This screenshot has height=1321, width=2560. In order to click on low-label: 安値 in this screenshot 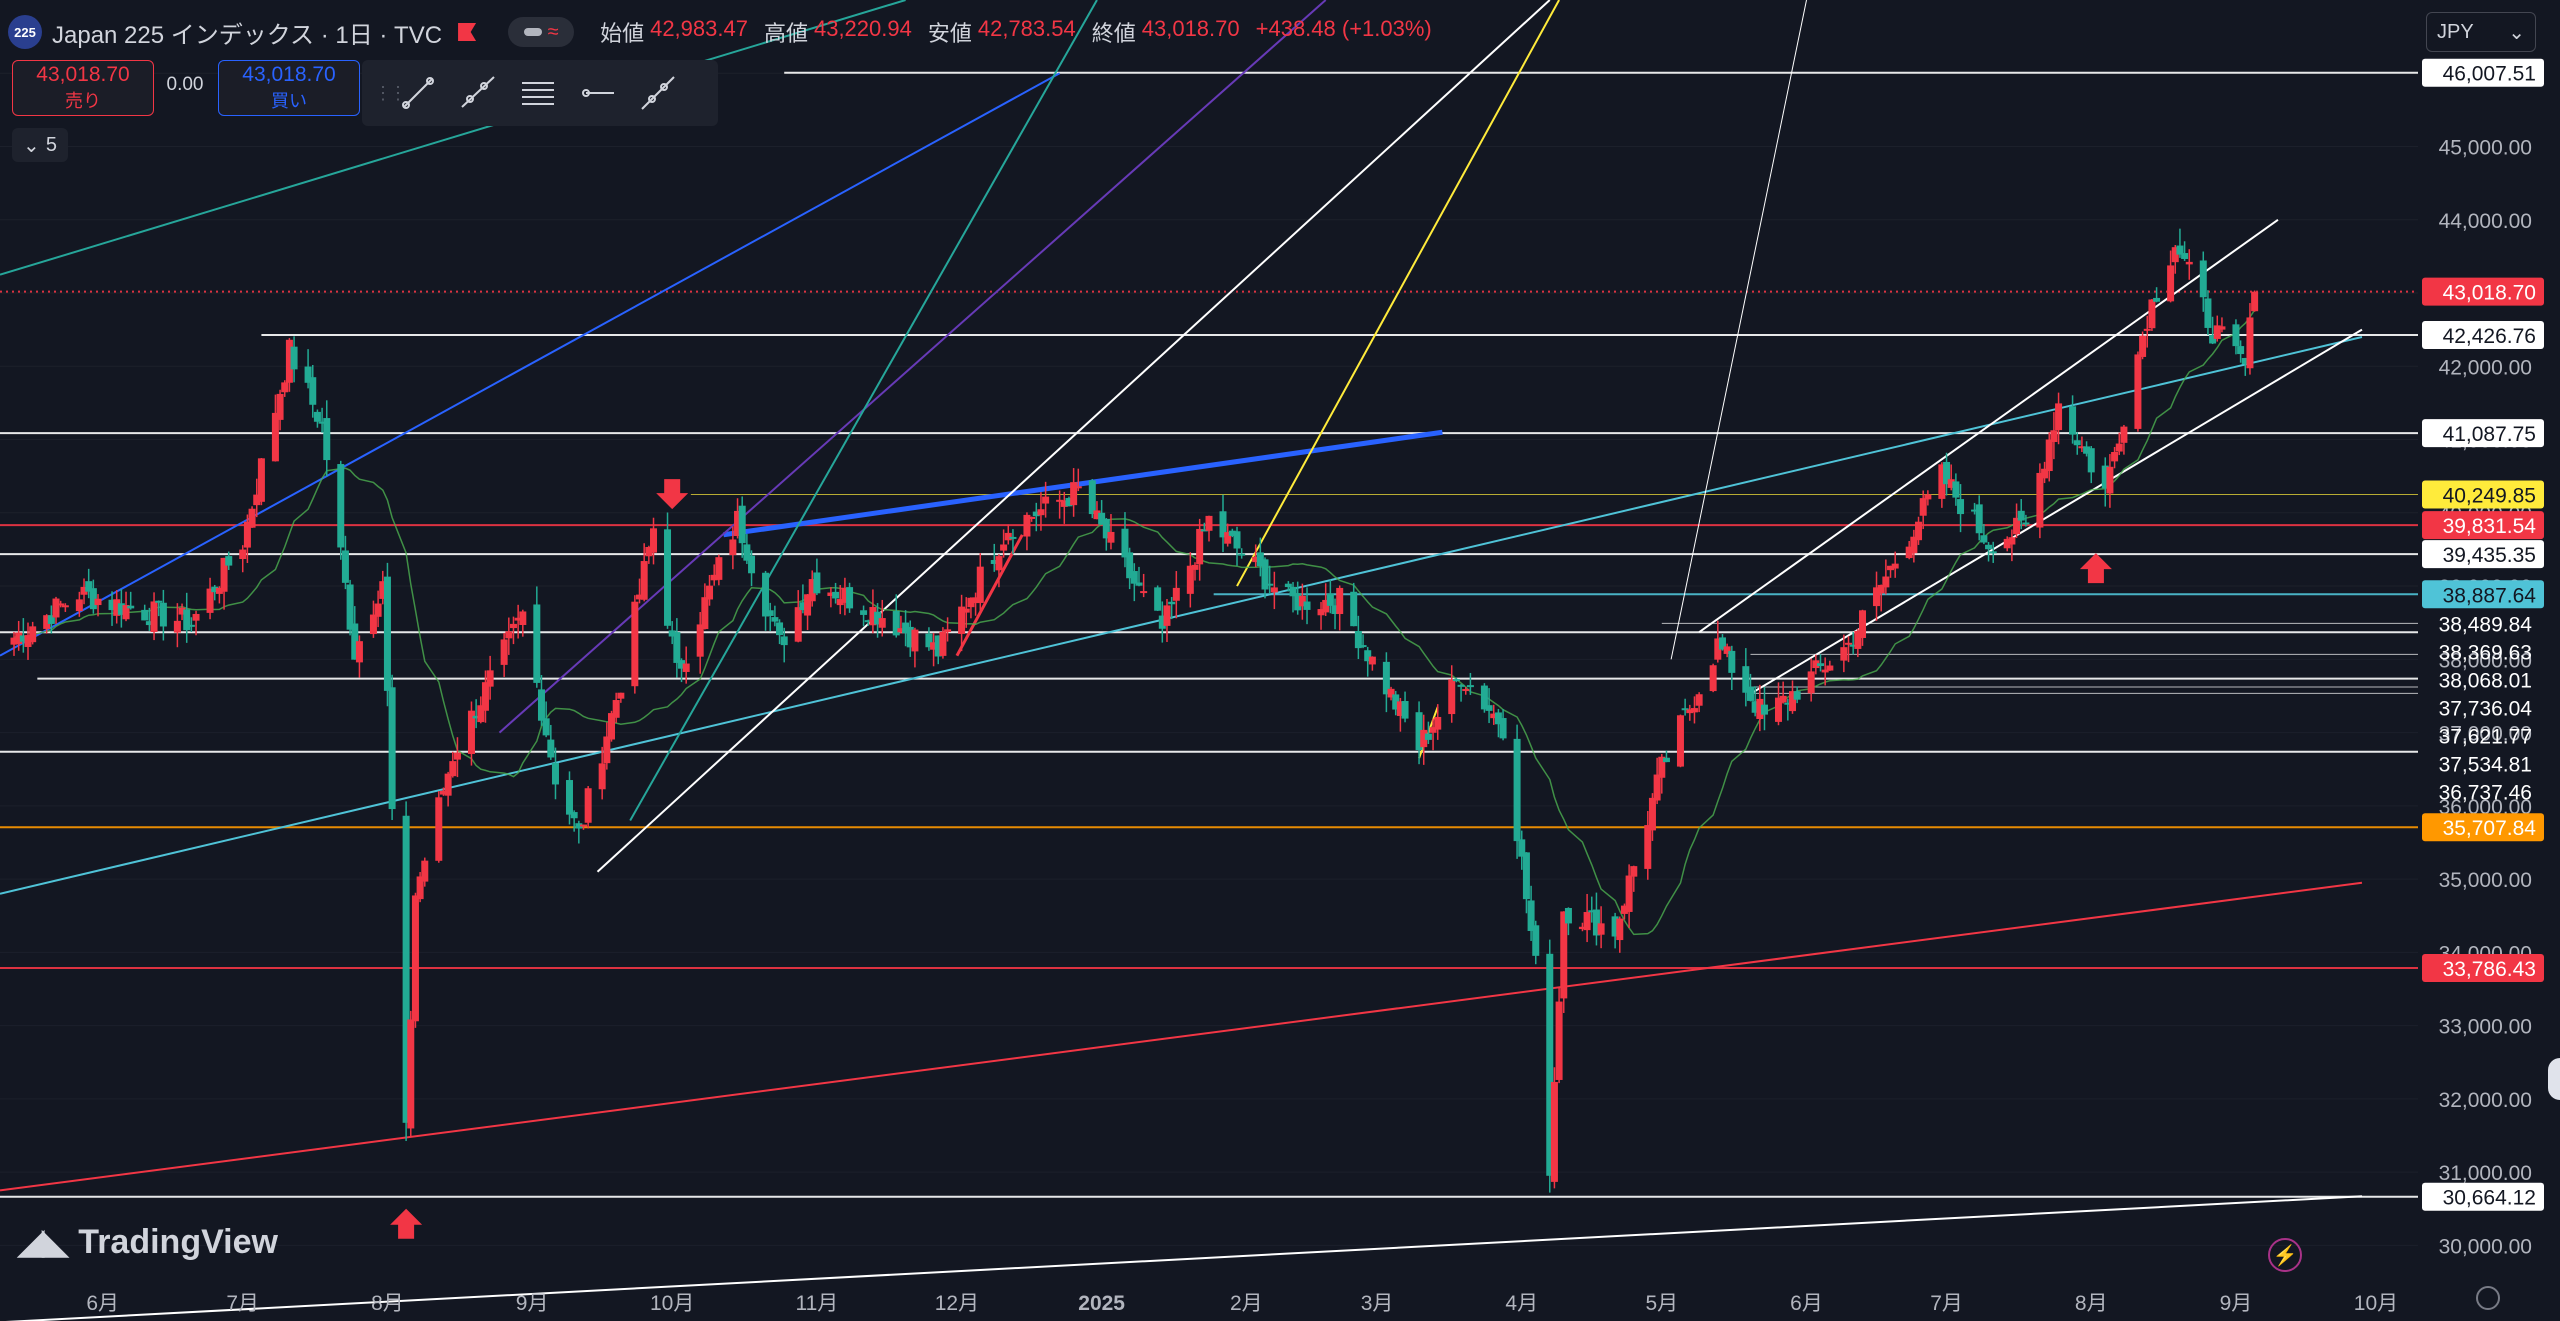, I will do `click(949, 33)`.